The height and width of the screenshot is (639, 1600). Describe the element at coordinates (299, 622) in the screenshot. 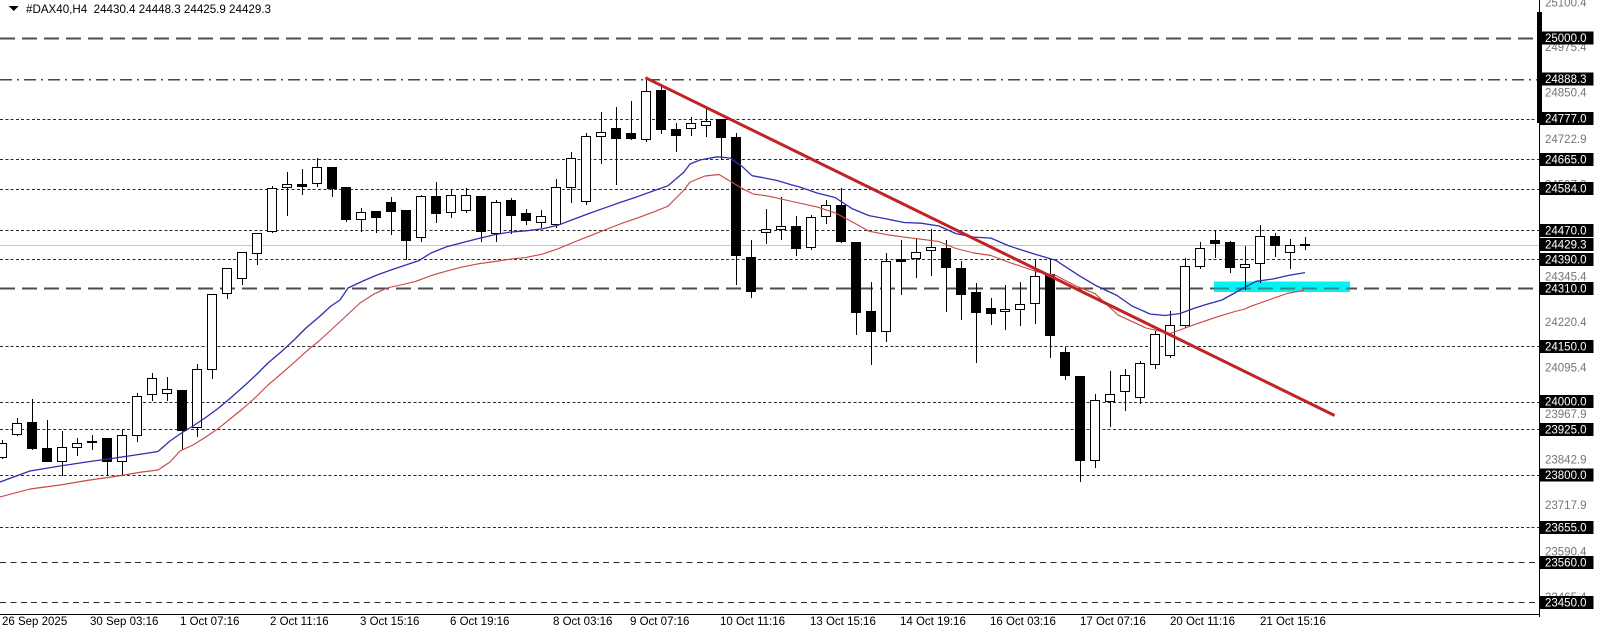

I see `svg-text: 2 Oct 11:16` at that location.